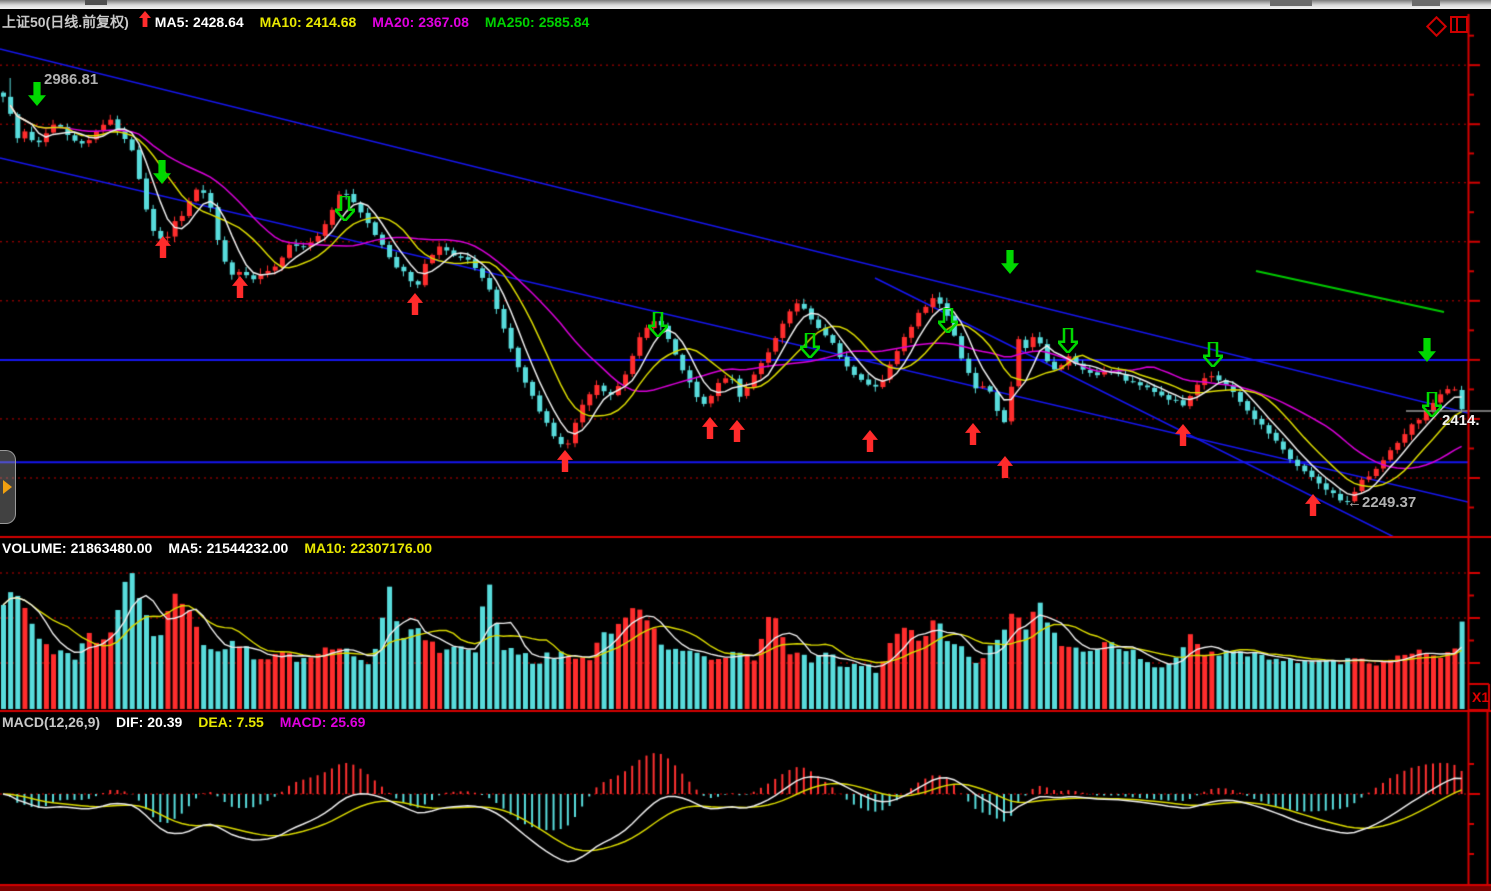 The image size is (1491, 891). I want to click on ma10-label: MA10:, so click(280, 22).